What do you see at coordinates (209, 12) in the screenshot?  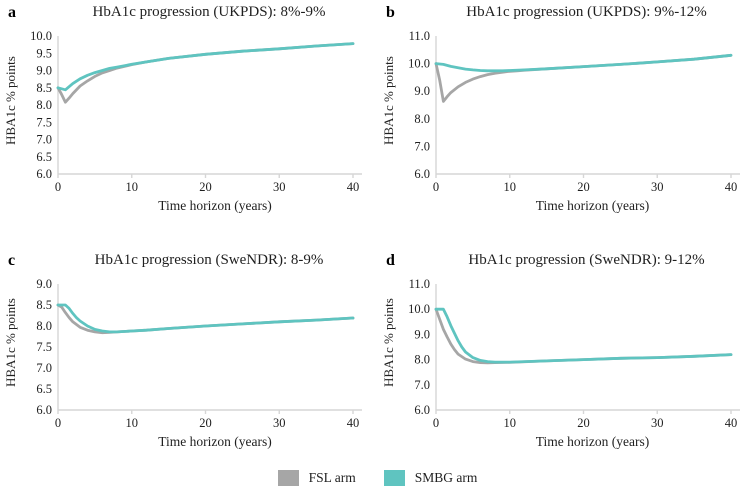 I see `panel-title-a: HbA1c progression (UKPDS): 8%-9%` at bounding box center [209, 12].